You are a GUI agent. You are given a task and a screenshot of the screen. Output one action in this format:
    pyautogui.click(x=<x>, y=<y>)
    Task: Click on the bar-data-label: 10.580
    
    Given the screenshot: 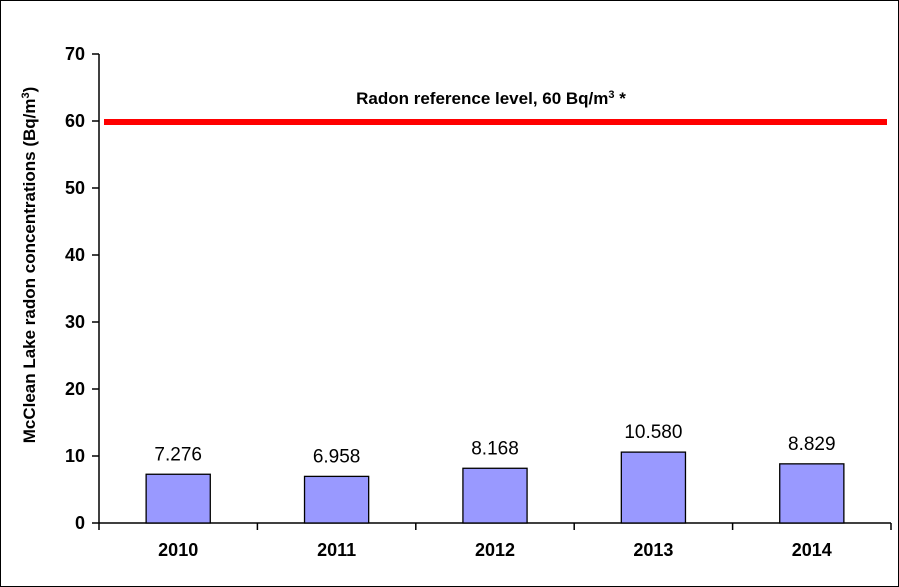 What is the action you would take?
    pyautogui.click(x=653, y=432)
    